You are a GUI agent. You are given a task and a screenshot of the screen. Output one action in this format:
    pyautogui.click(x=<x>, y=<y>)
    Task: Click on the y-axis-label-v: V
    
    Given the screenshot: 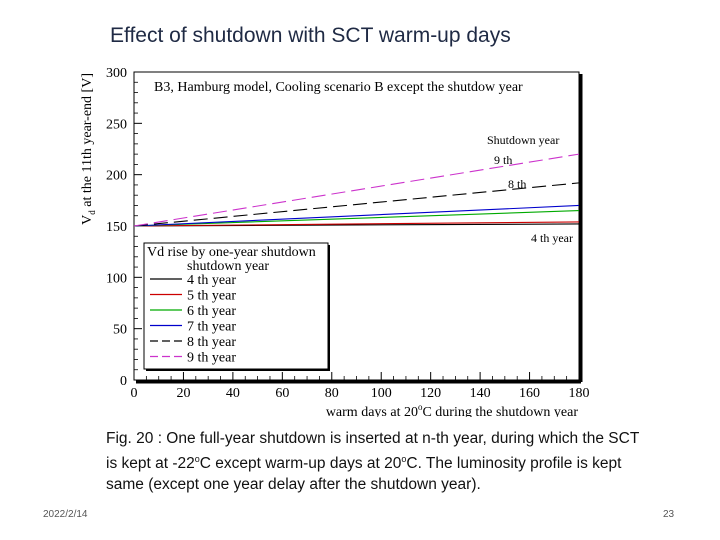 What is the action you would take?
    pyautogui.click(x=87, y=220)
    